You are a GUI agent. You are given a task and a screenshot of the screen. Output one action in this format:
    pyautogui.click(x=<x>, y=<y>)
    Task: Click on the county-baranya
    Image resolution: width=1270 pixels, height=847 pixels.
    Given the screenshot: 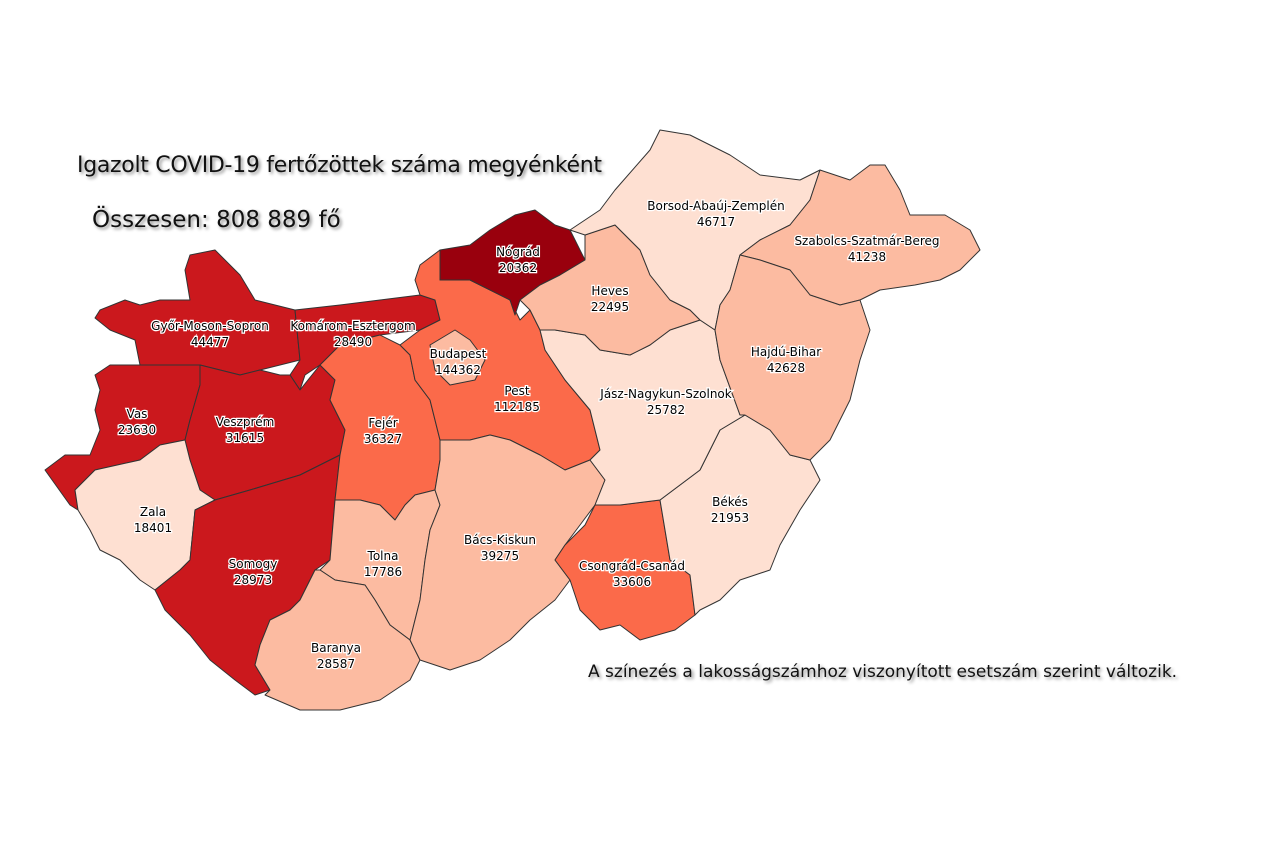 What is the action you would take?
    pyautogui.click(x=337, y=640)
    